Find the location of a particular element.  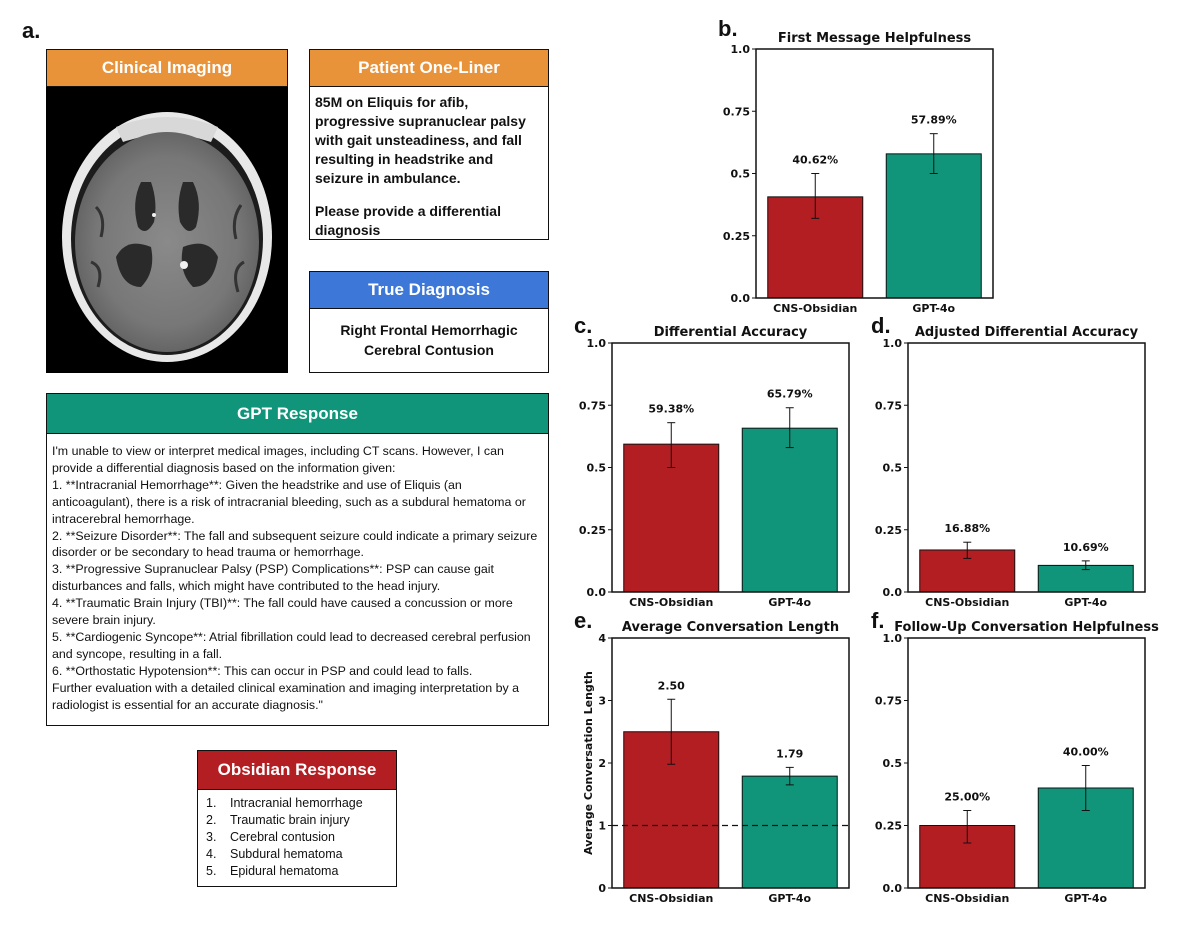

true-diagnosis-box is located at coordinates (429, 340).